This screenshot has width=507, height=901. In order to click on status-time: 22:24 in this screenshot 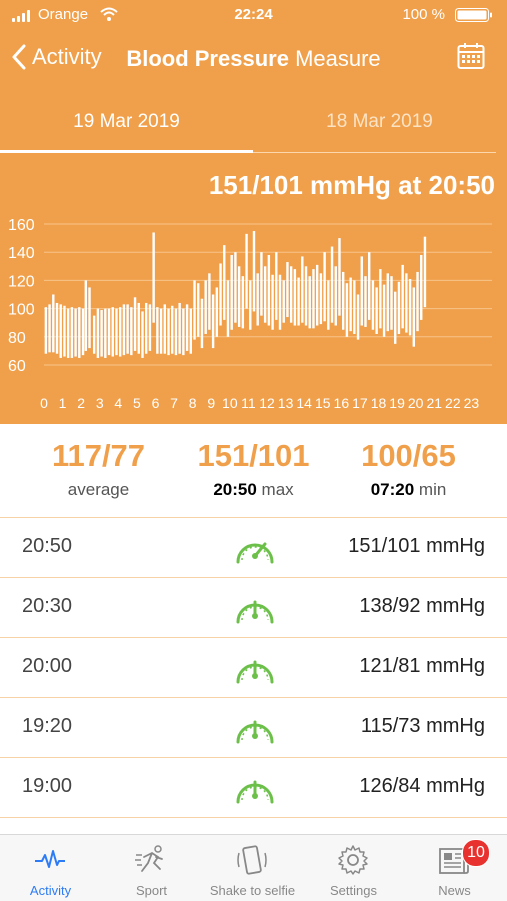, I will do `click(253, 14)`.